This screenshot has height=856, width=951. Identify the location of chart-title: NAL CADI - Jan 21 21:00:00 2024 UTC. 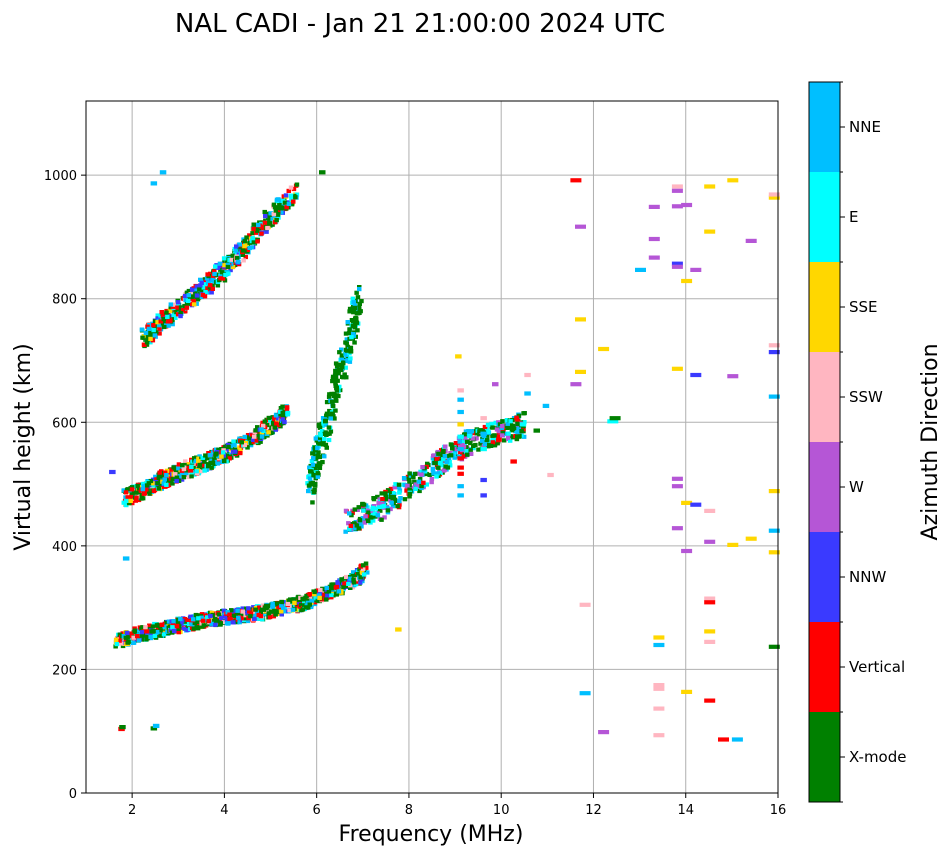
(420, 24).